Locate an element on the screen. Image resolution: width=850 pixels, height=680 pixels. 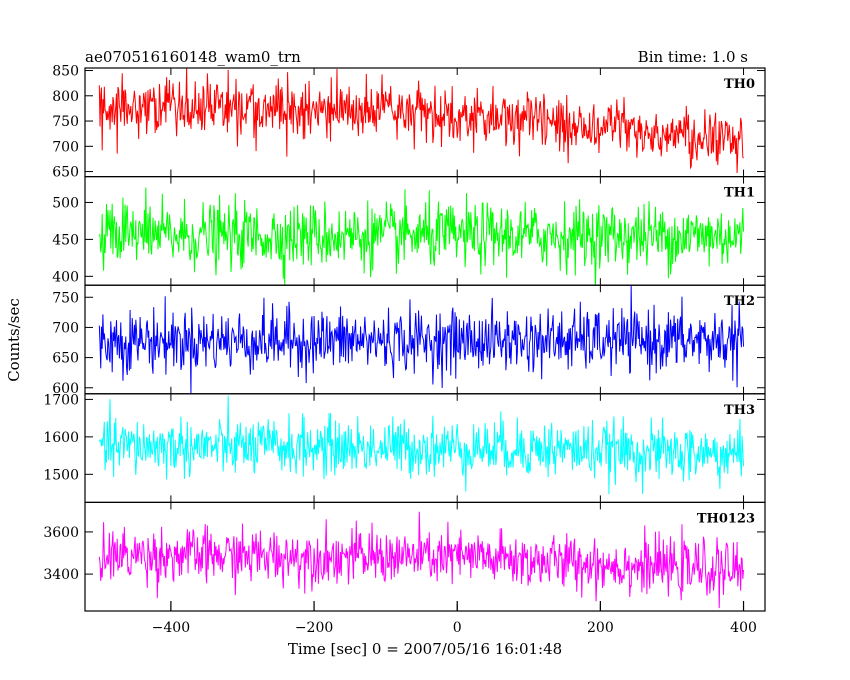
y-tick-label: 1500 is located at coordinates (61, 475).